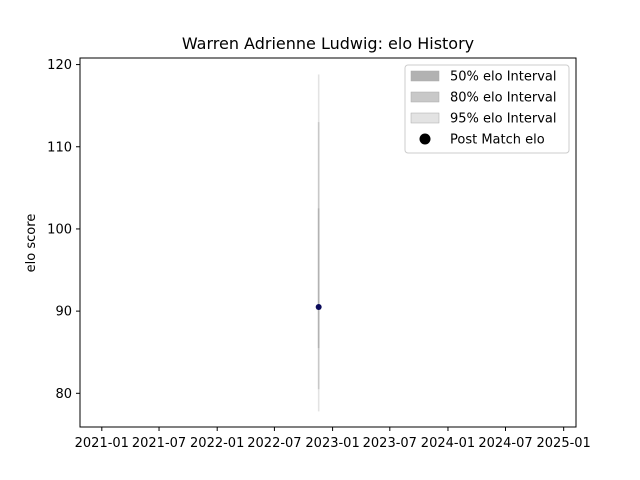  I want to click on x-tick-label: 2023-01, so click(332, 443).